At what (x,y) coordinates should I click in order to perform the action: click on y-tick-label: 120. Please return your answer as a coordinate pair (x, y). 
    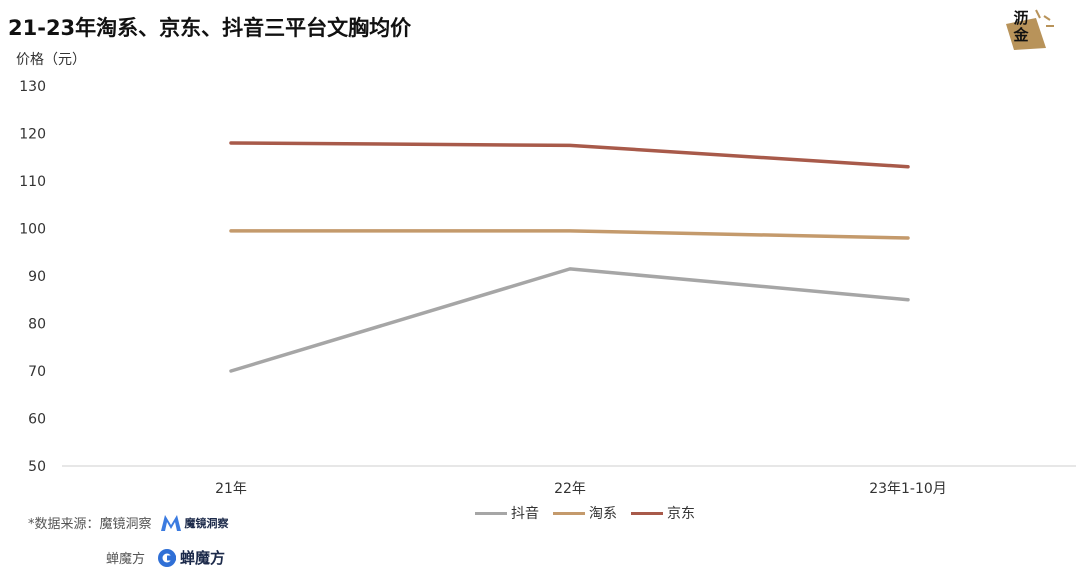
    Looking at the image, I should click on (32, 135).